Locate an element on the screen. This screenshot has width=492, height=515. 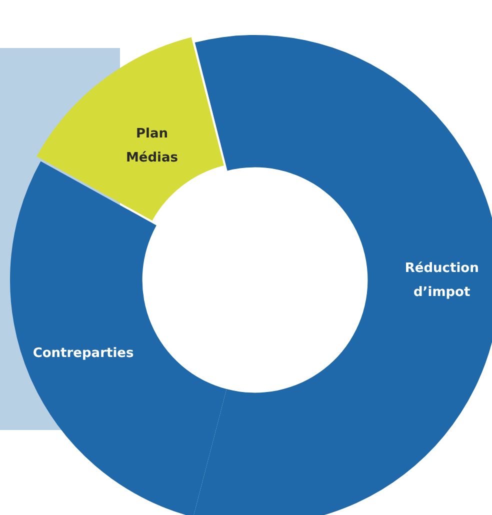
slice-label: Plan Médias is located at coordinates (152, 146).